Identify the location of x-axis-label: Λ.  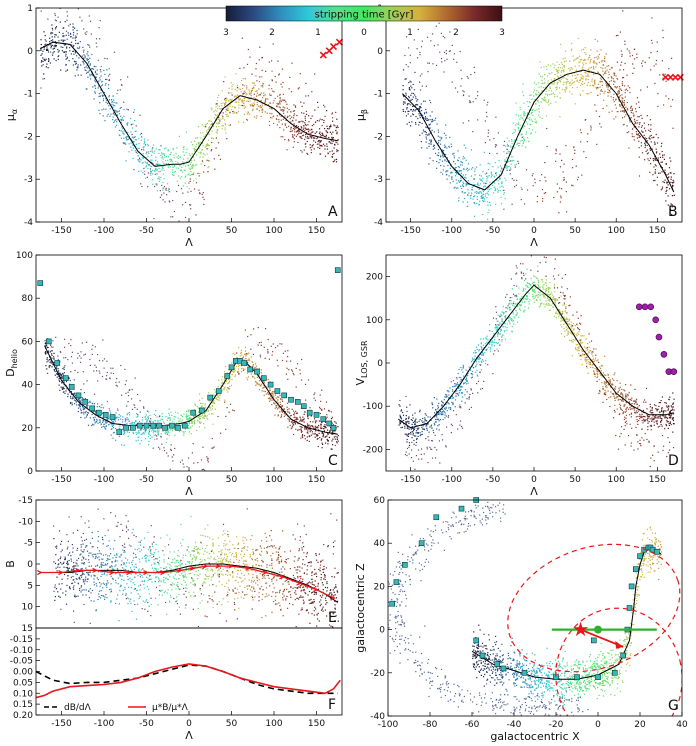
(189, 242).